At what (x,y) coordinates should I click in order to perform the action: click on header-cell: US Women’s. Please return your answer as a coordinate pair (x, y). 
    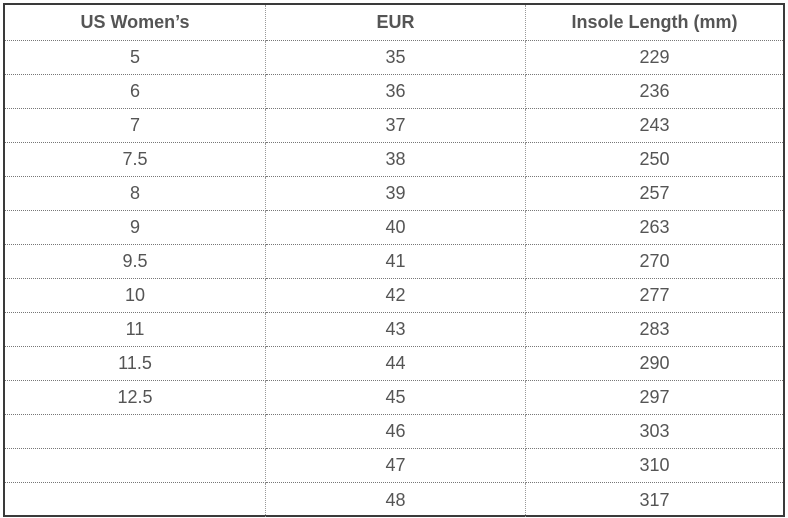
    Looking at the image, I should click on (135, 23).